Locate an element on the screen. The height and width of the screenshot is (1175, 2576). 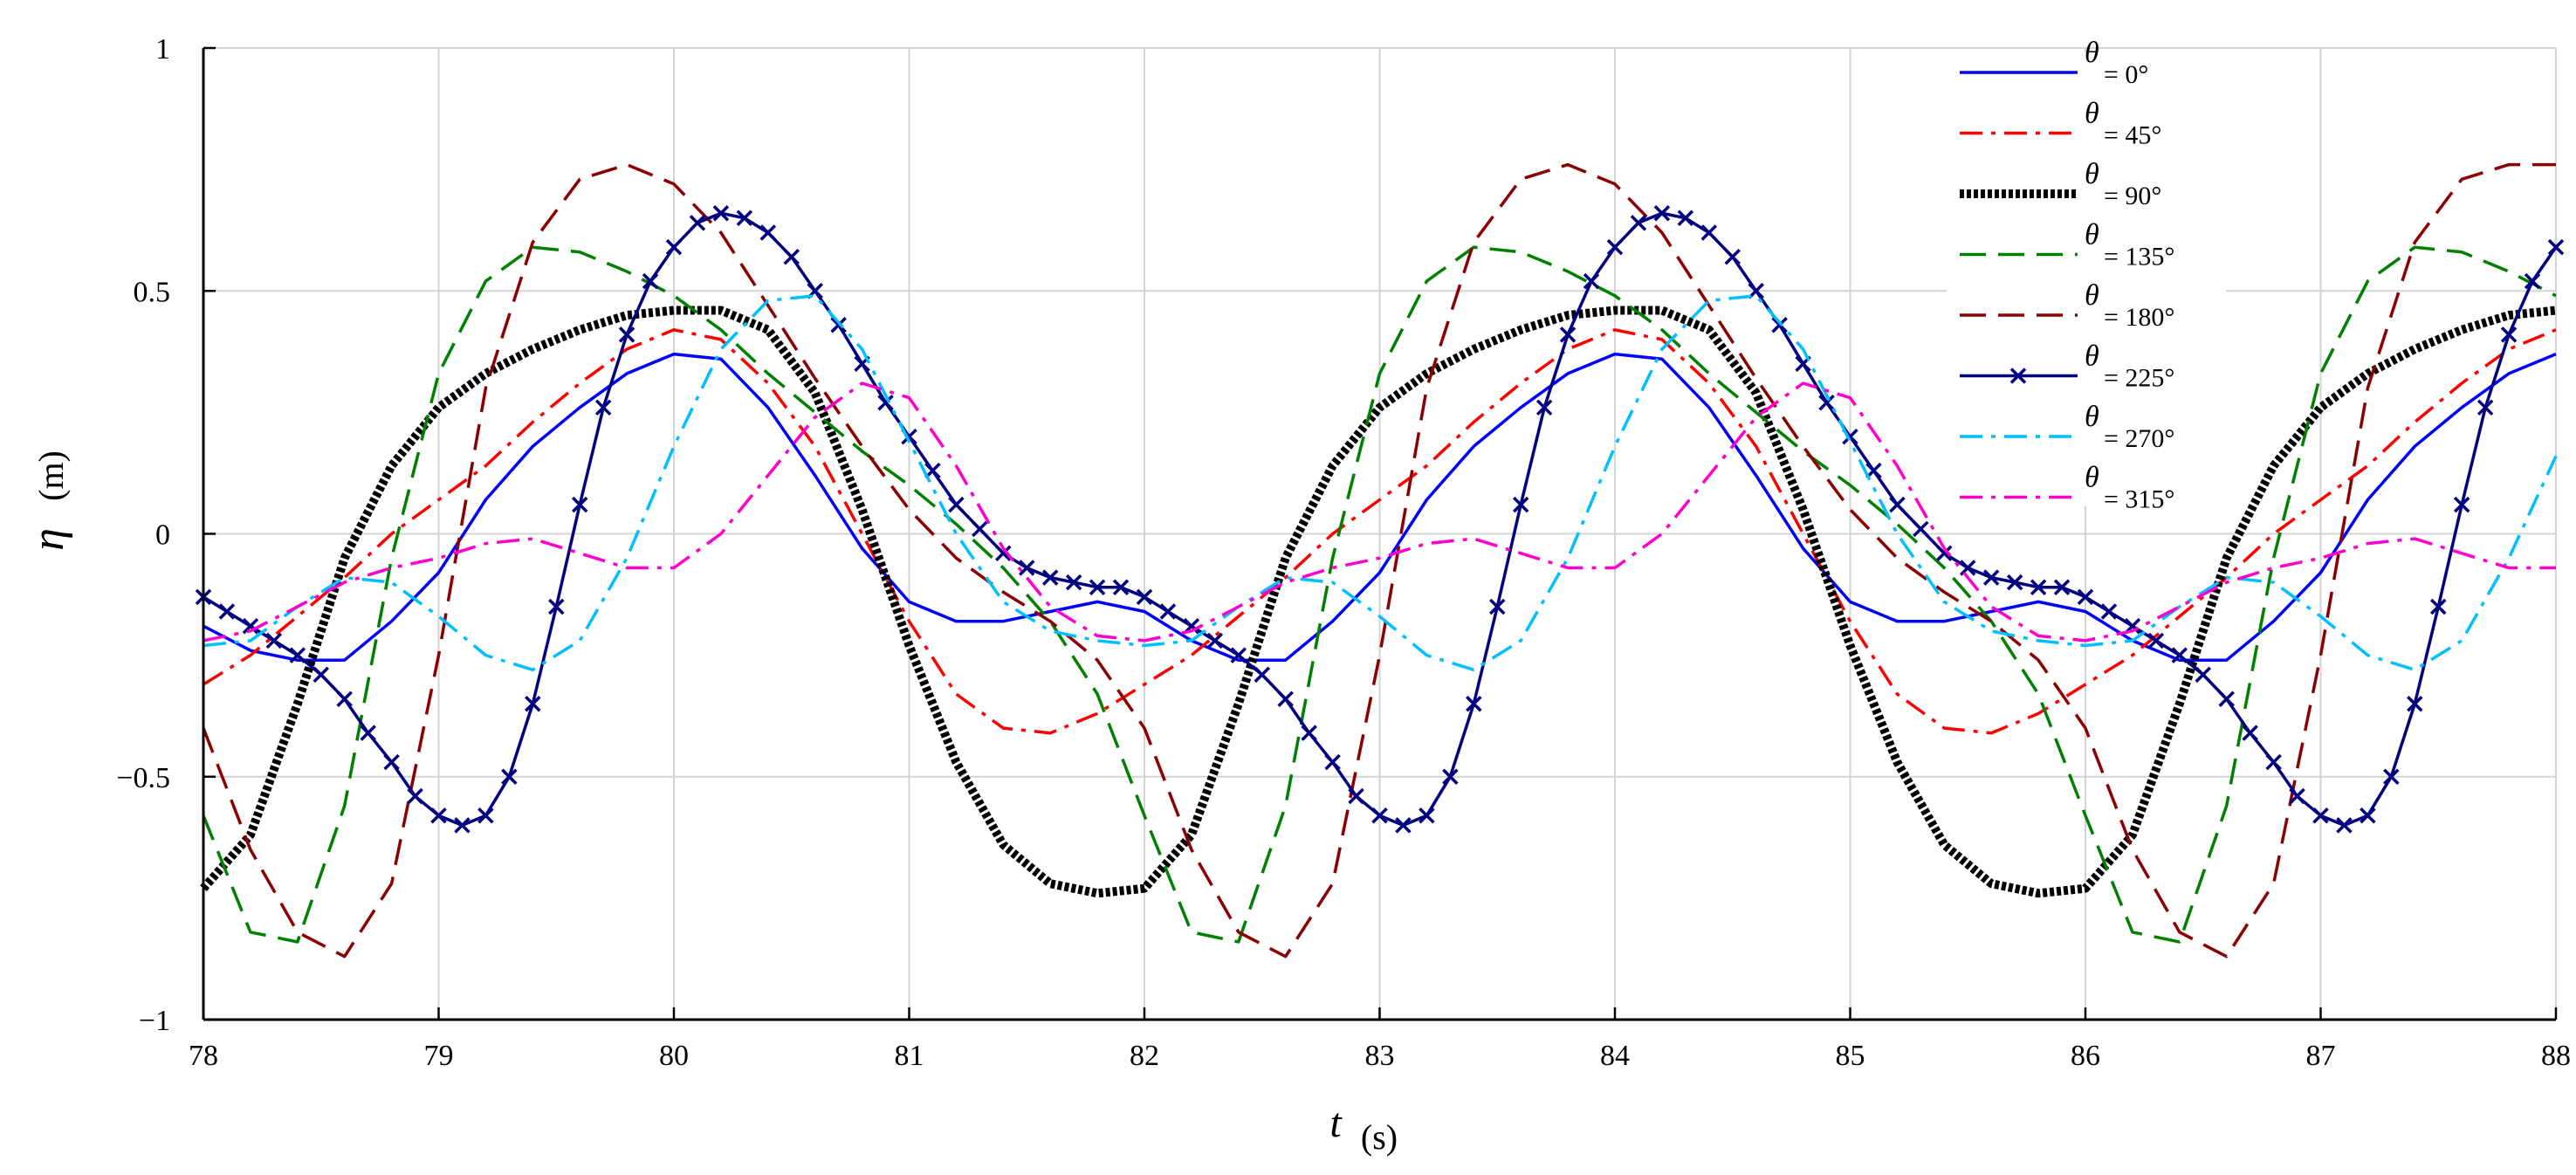
x-tick-label: 85 is located at coordinates (1851, 1056).